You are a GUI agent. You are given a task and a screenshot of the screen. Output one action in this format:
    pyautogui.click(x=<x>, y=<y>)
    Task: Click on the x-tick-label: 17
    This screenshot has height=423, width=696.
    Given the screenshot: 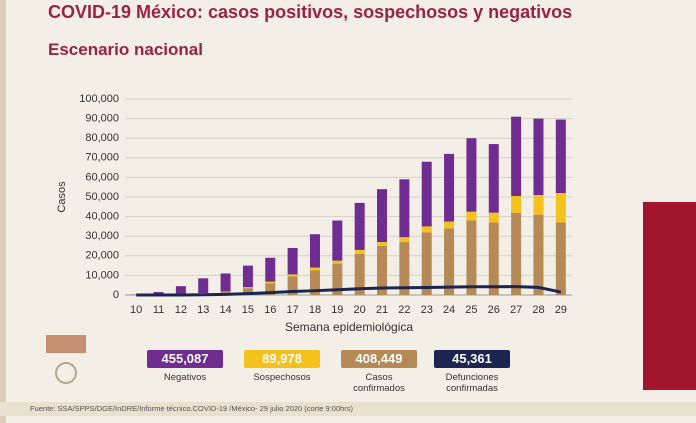 What is the action you would take?
    pyautogui.click(x=293, y=310)
    